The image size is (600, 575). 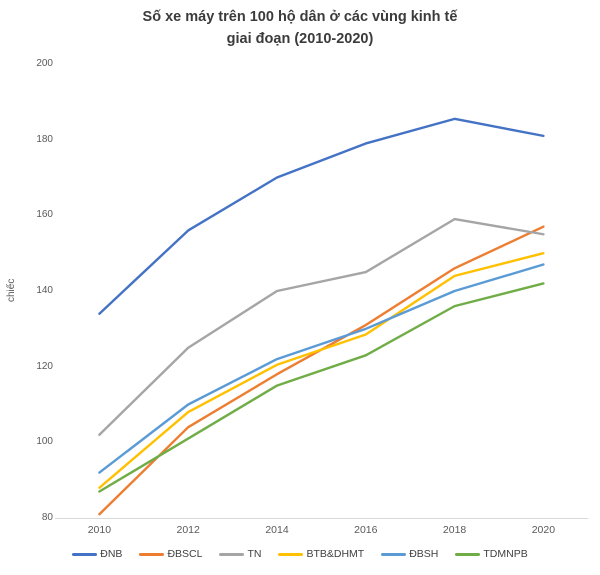 I want to click on legend-item: TN, so click(x=240, y=554).